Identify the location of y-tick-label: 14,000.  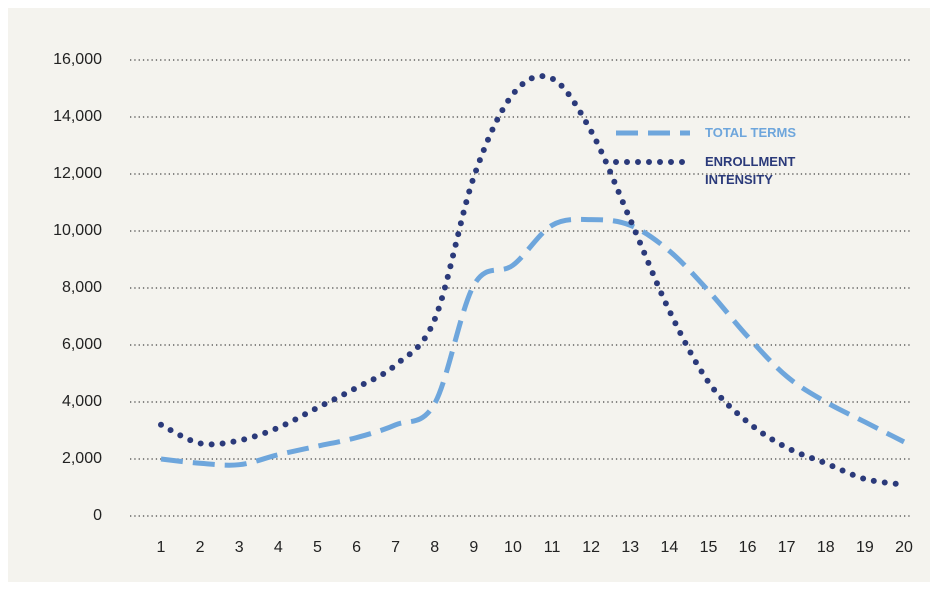
(77, 116).